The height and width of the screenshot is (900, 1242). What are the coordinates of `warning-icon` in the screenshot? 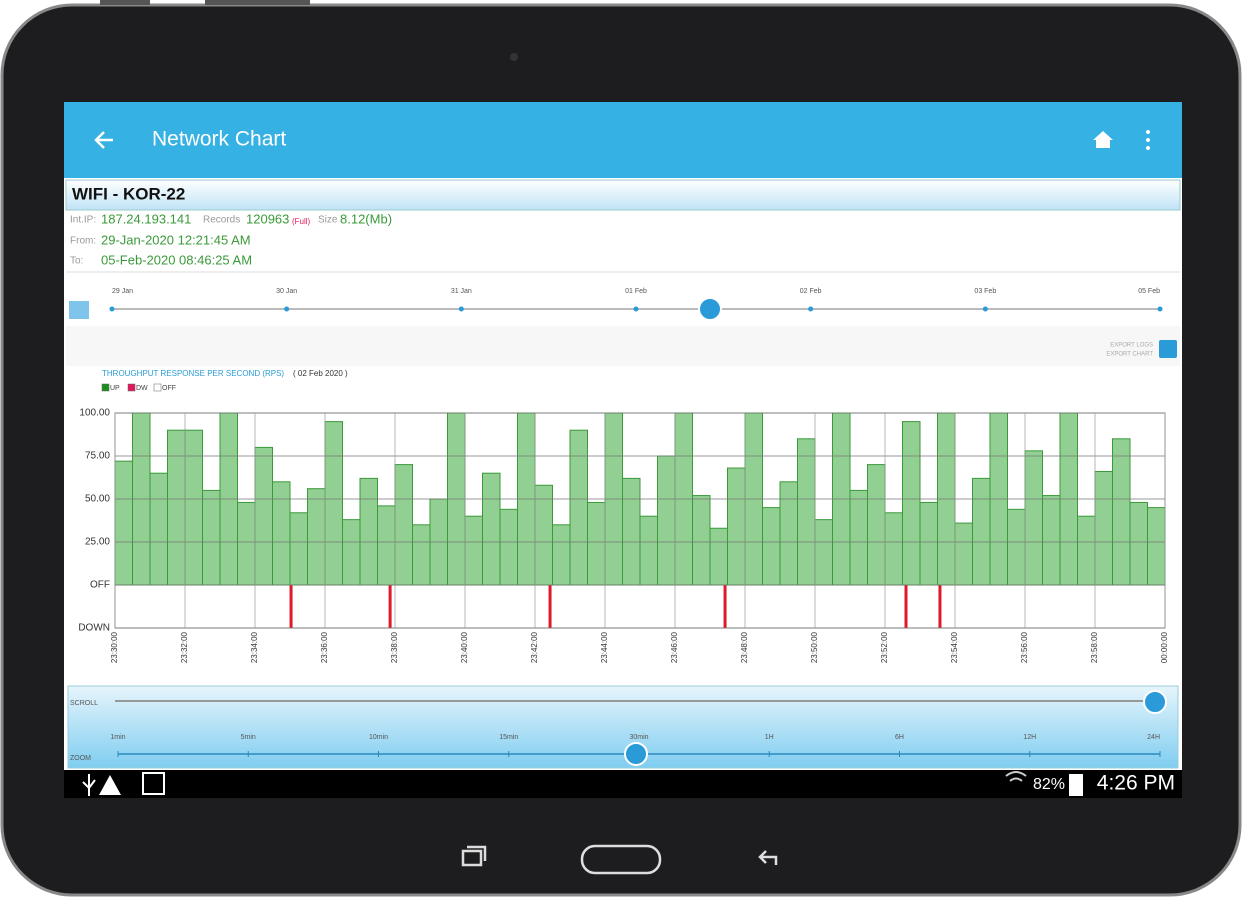 It's located at (110, 785).